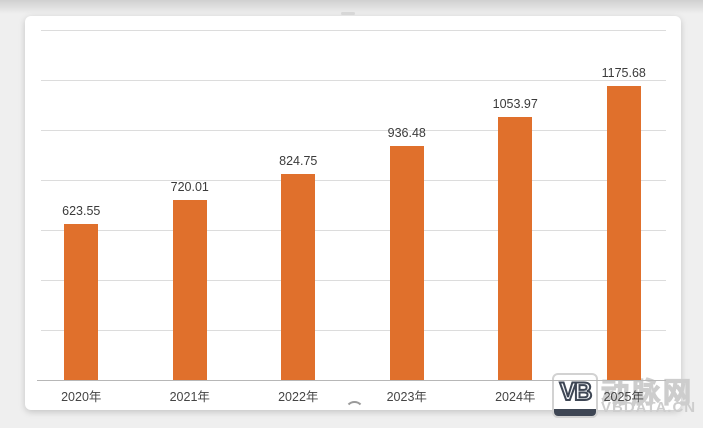 The image size is (703, 428). I want to click on watermark-logo-letters: VB, so click(576, 392).